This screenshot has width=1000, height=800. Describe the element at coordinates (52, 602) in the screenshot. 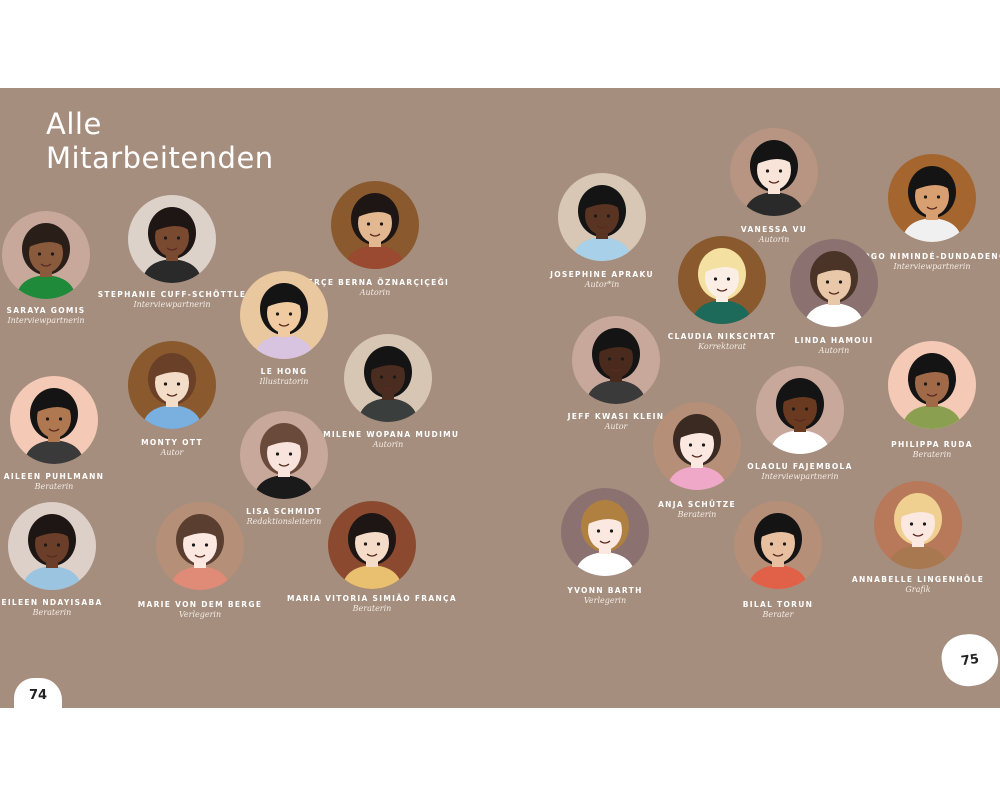

I see `person-name: Eileen Ndayisaba` at that location.